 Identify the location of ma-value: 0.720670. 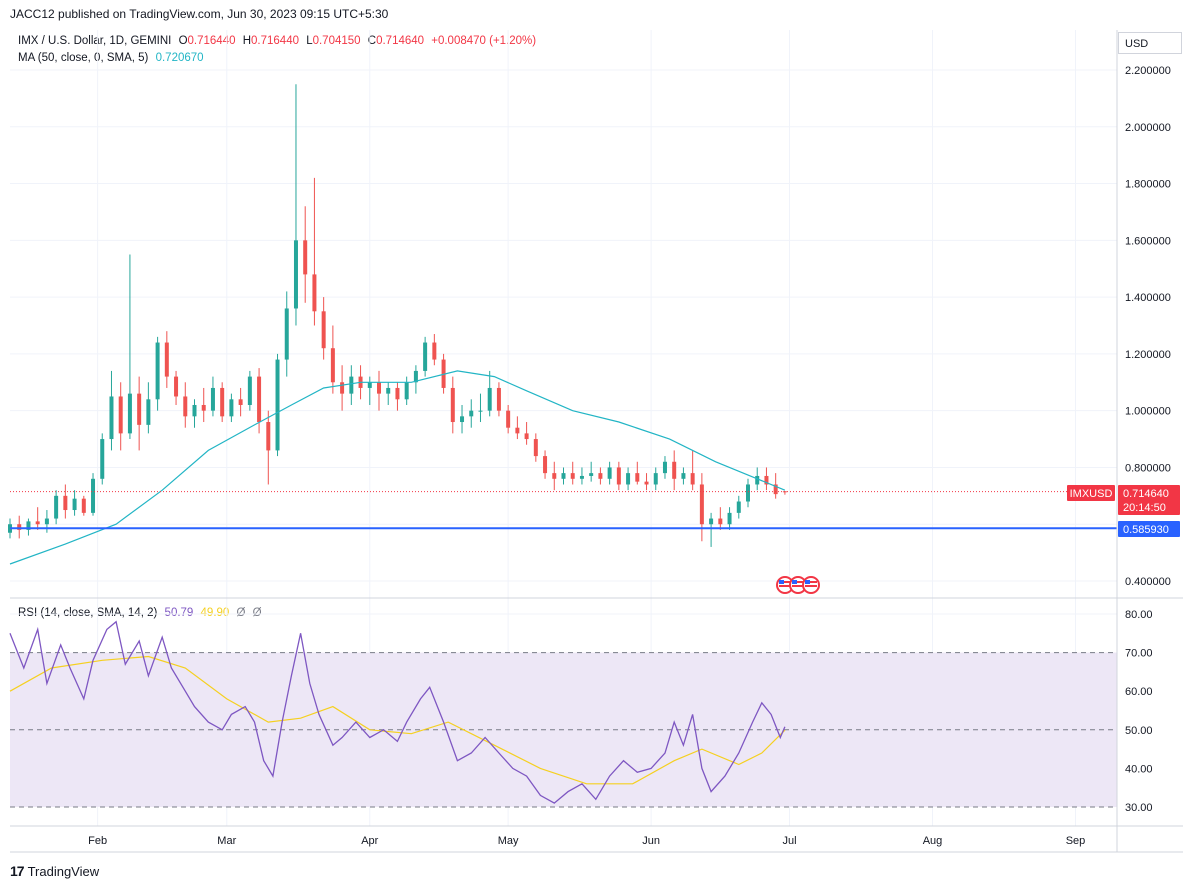
(179, 58).